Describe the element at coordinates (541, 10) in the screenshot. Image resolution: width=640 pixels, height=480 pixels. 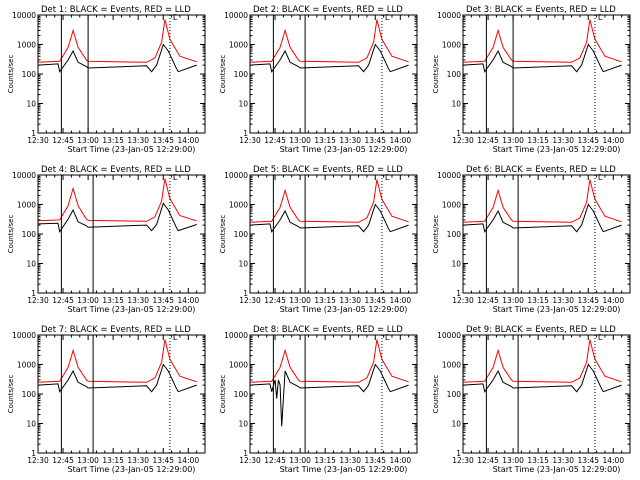
I see `panel-title: Det 3: BLACK = Events, RED = LLD` at that location.